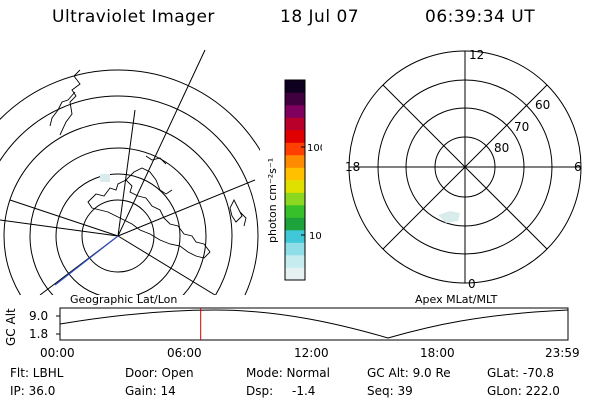 This screenshot has height=400, width=600. Describe the element at coordinates (311, 353) in the screenshot. I see `time-tick-1200: 12:00` at that location.